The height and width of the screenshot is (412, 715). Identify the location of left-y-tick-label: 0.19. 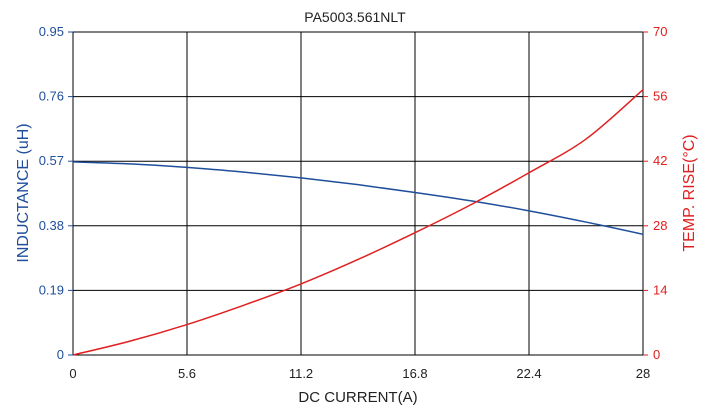
(51, 289).